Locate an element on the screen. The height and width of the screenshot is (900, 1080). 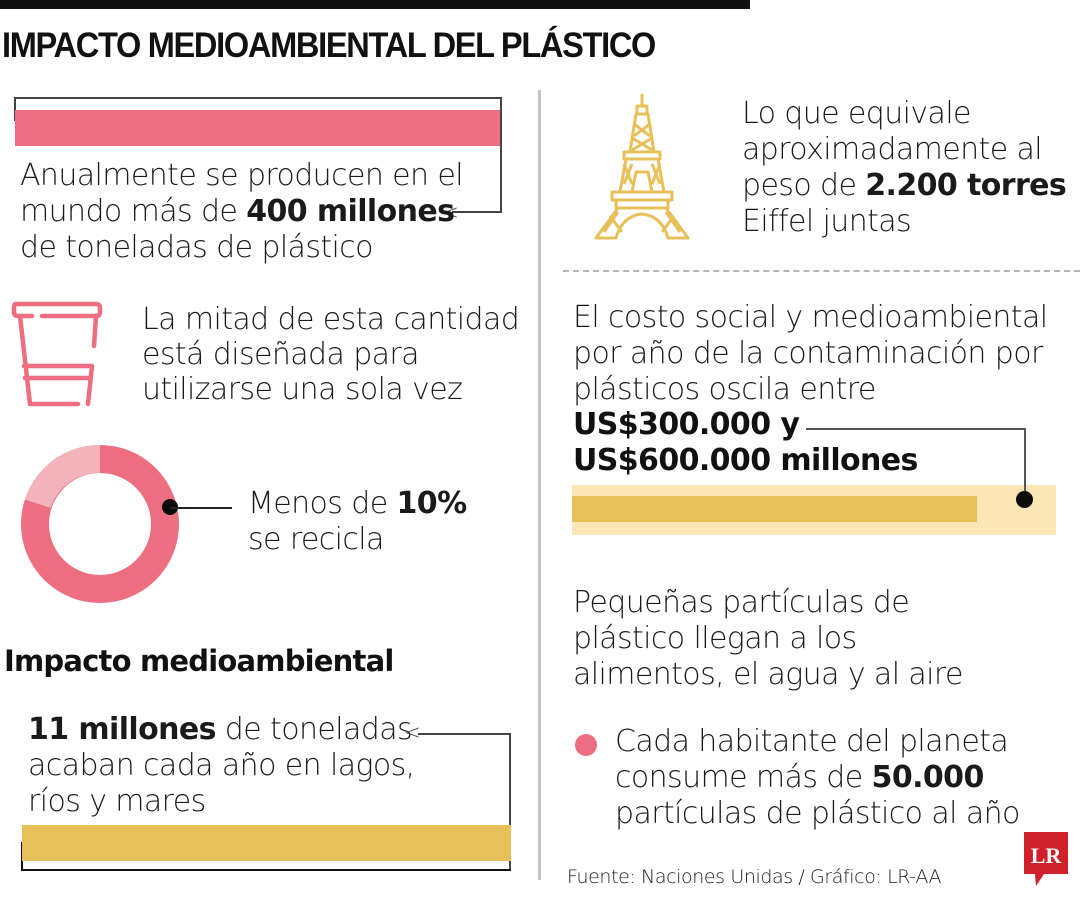
text-line: Lo que equivale is located at coordinates (857, 113).